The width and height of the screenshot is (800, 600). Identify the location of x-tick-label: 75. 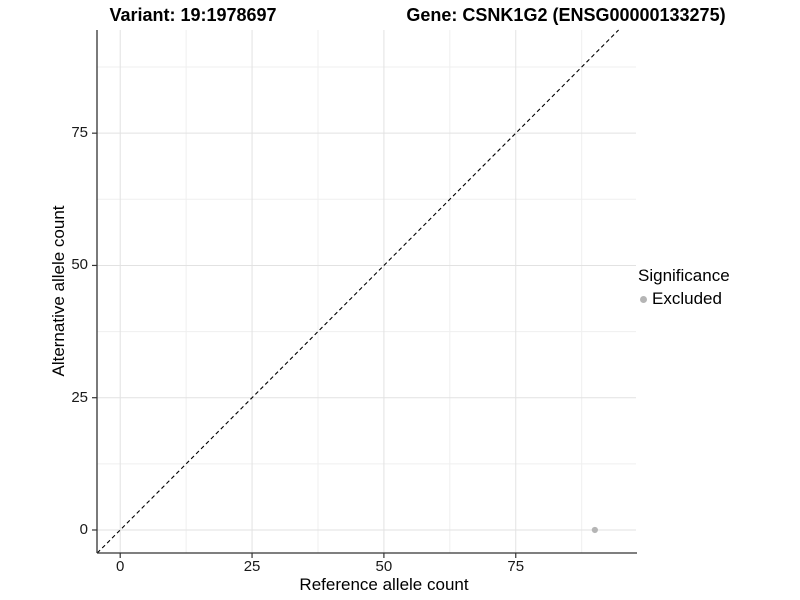
(516, 566).